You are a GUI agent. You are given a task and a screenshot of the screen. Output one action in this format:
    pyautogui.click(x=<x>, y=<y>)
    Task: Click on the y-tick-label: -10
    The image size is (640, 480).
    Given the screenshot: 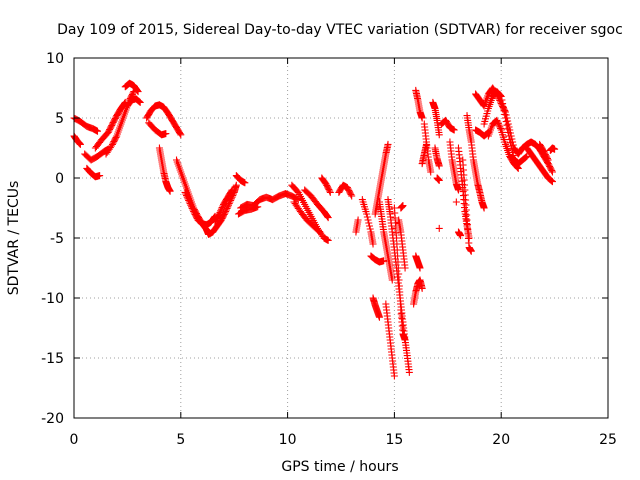 What is the action you would take?
    pyautogui.click(x=52, y=299)
    